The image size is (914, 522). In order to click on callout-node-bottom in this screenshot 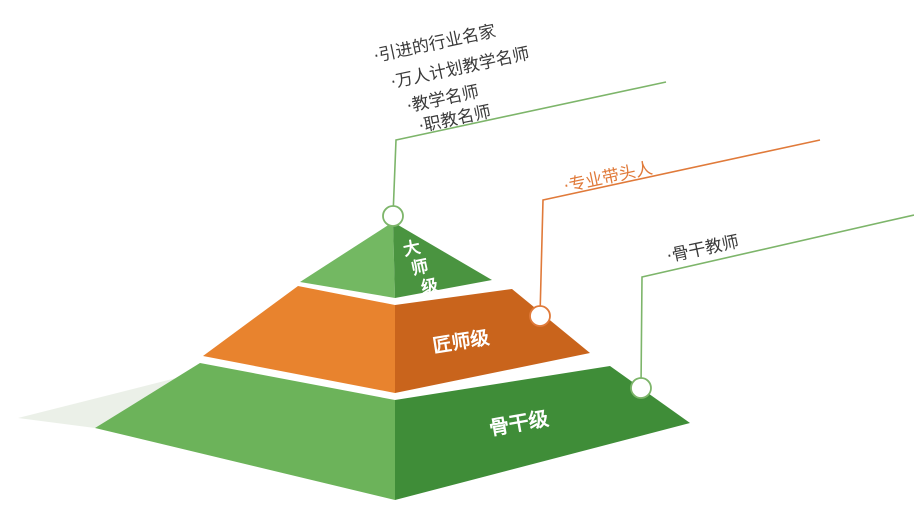, I will do `click(641, 388)`.